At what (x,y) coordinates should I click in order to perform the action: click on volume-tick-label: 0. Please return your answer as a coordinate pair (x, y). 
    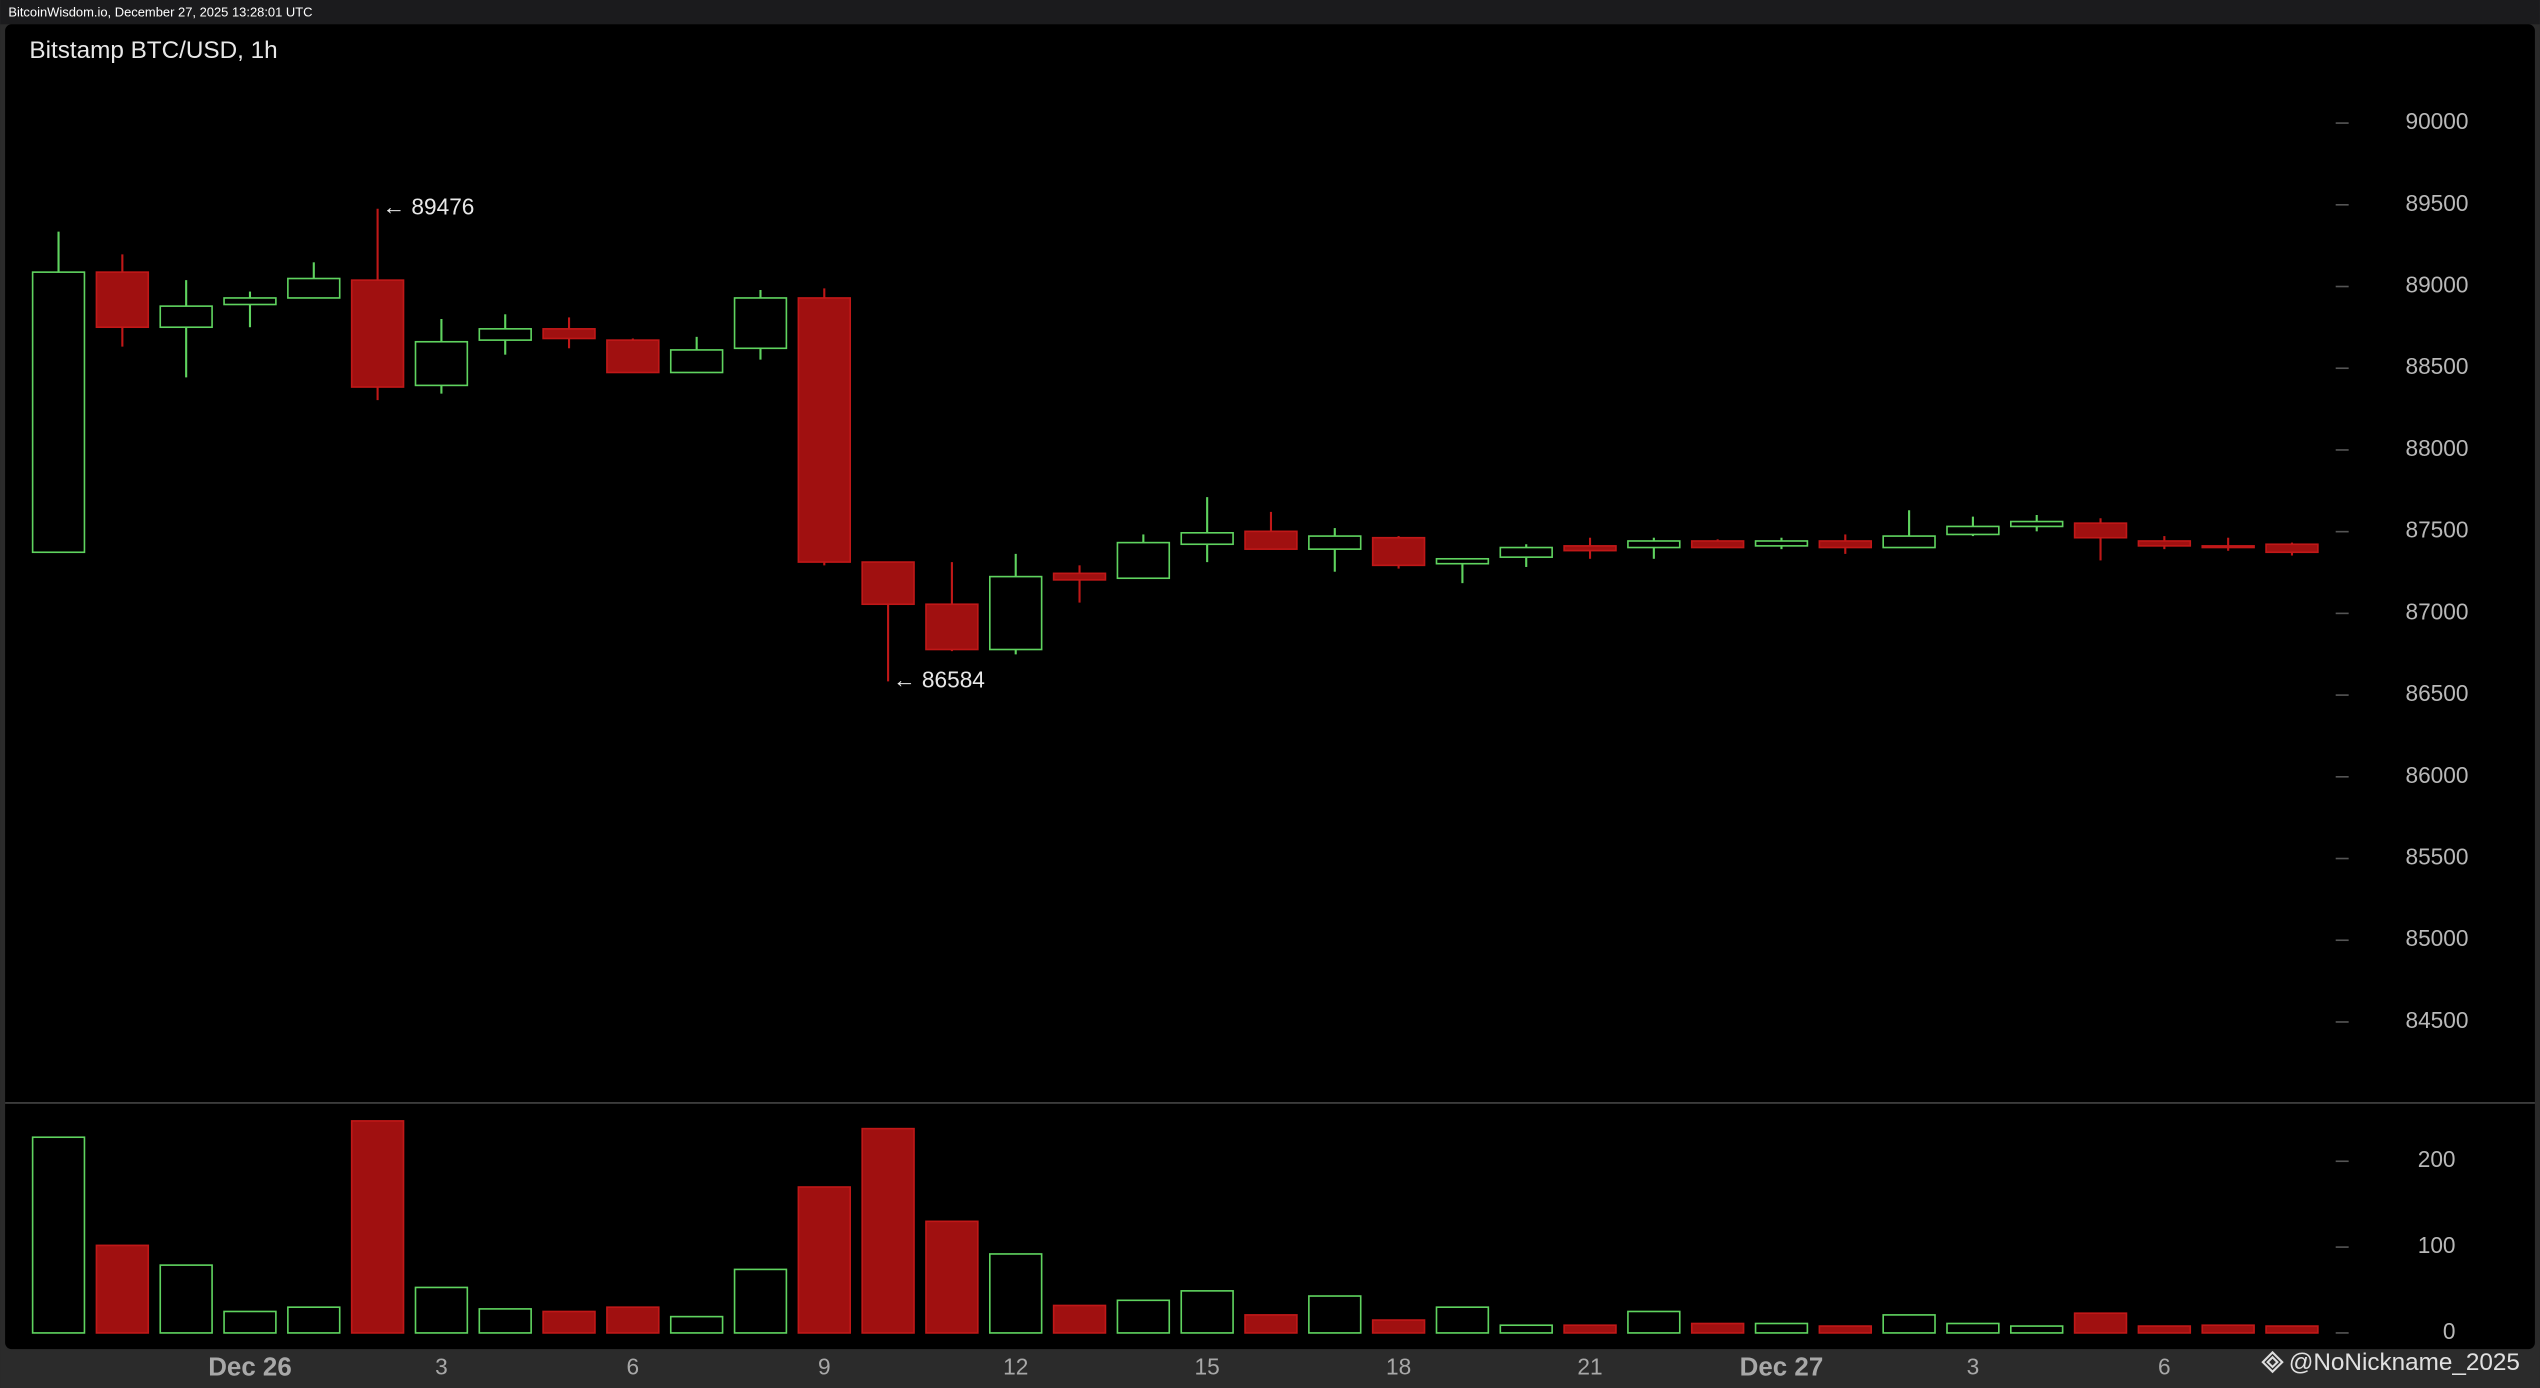
    Looking at the image, I should click on (2449, 1331).